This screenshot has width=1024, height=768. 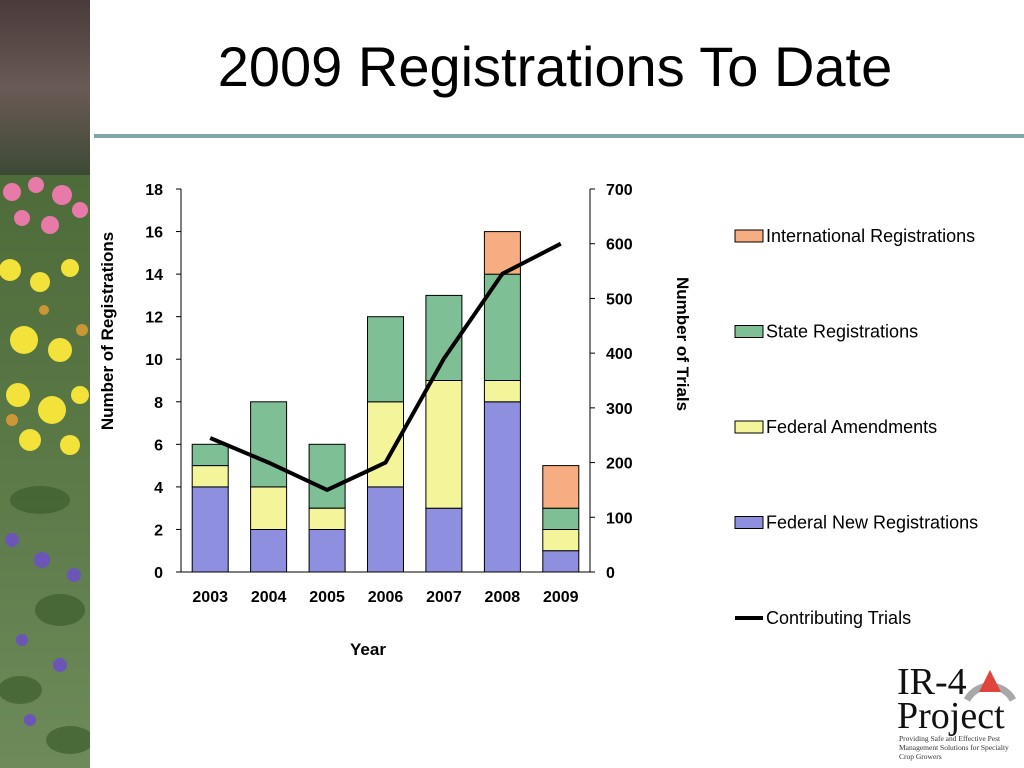 I want to click on y-tick-label: 16, so click(x=154, y=233).